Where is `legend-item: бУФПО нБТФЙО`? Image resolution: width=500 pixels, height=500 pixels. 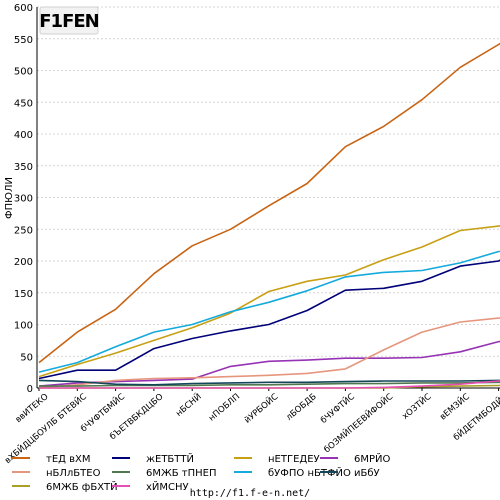
legend-item: бУФПО нБТФЙО is located at coordinates (292, 472).